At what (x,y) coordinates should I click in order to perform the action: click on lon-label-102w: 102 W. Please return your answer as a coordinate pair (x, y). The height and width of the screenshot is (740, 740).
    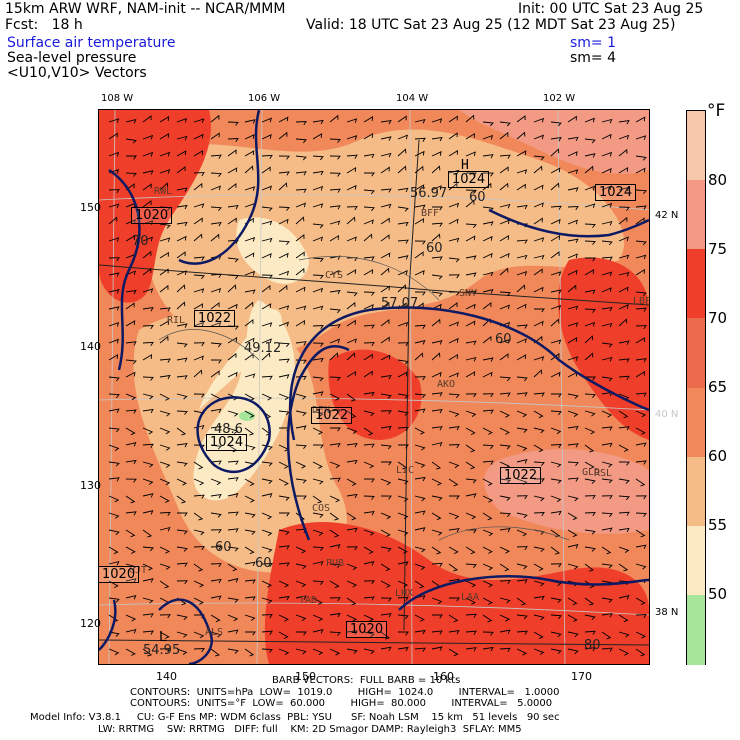
    Looking at the image, I should click on (559, 98).